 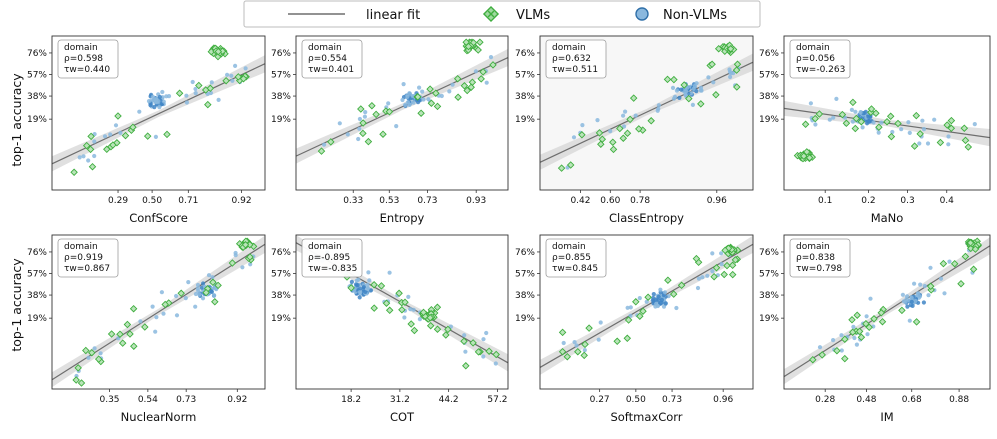 What do you see at coordinates (815, 258) in the screenshot?
I see `annotation-rho: ρ=0.838` at bounding box center [815, 258].